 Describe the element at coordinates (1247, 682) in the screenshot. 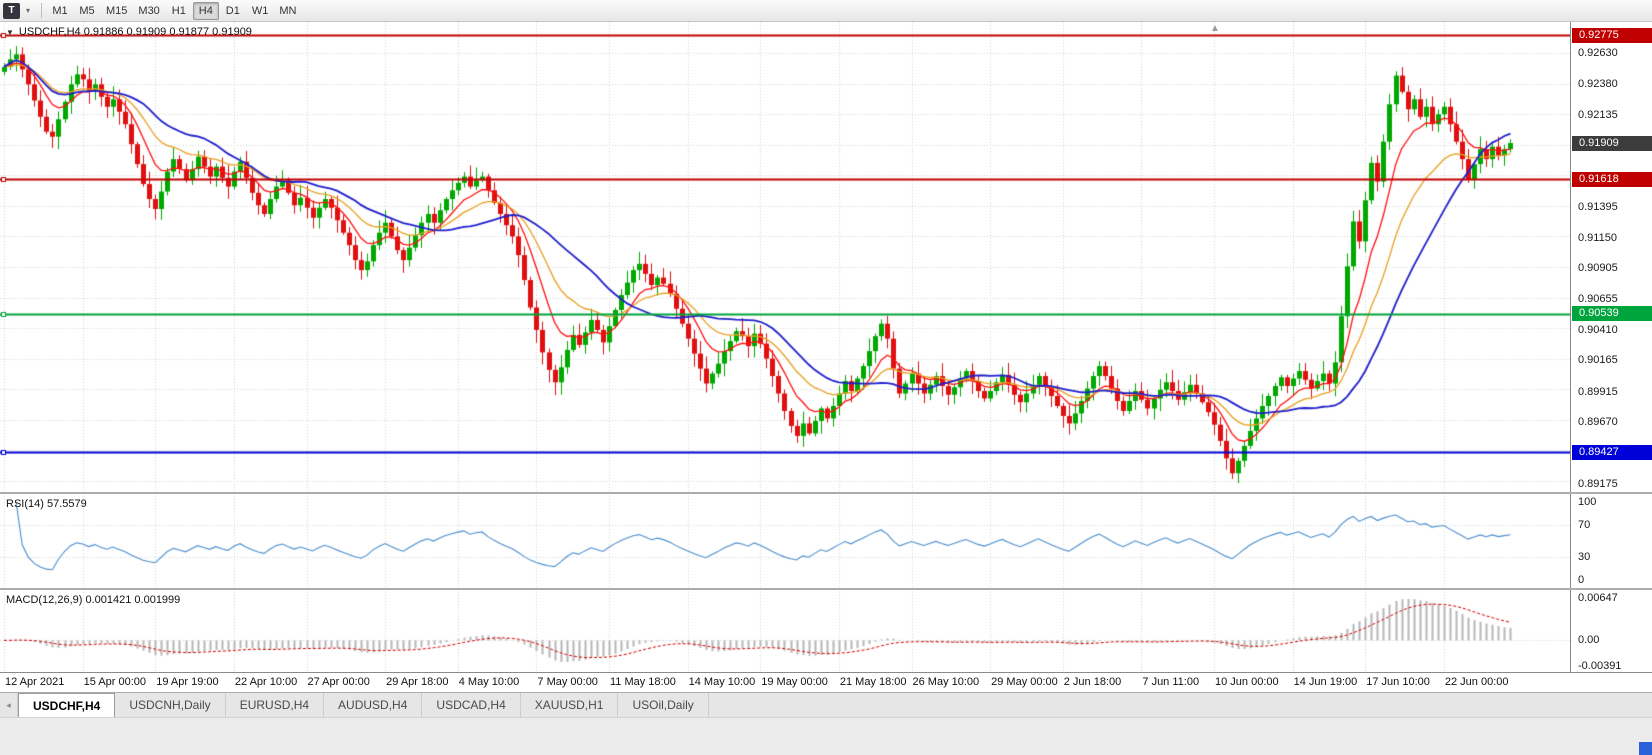

I see `time-axis-label: 10 Jun 00:00` at that location.